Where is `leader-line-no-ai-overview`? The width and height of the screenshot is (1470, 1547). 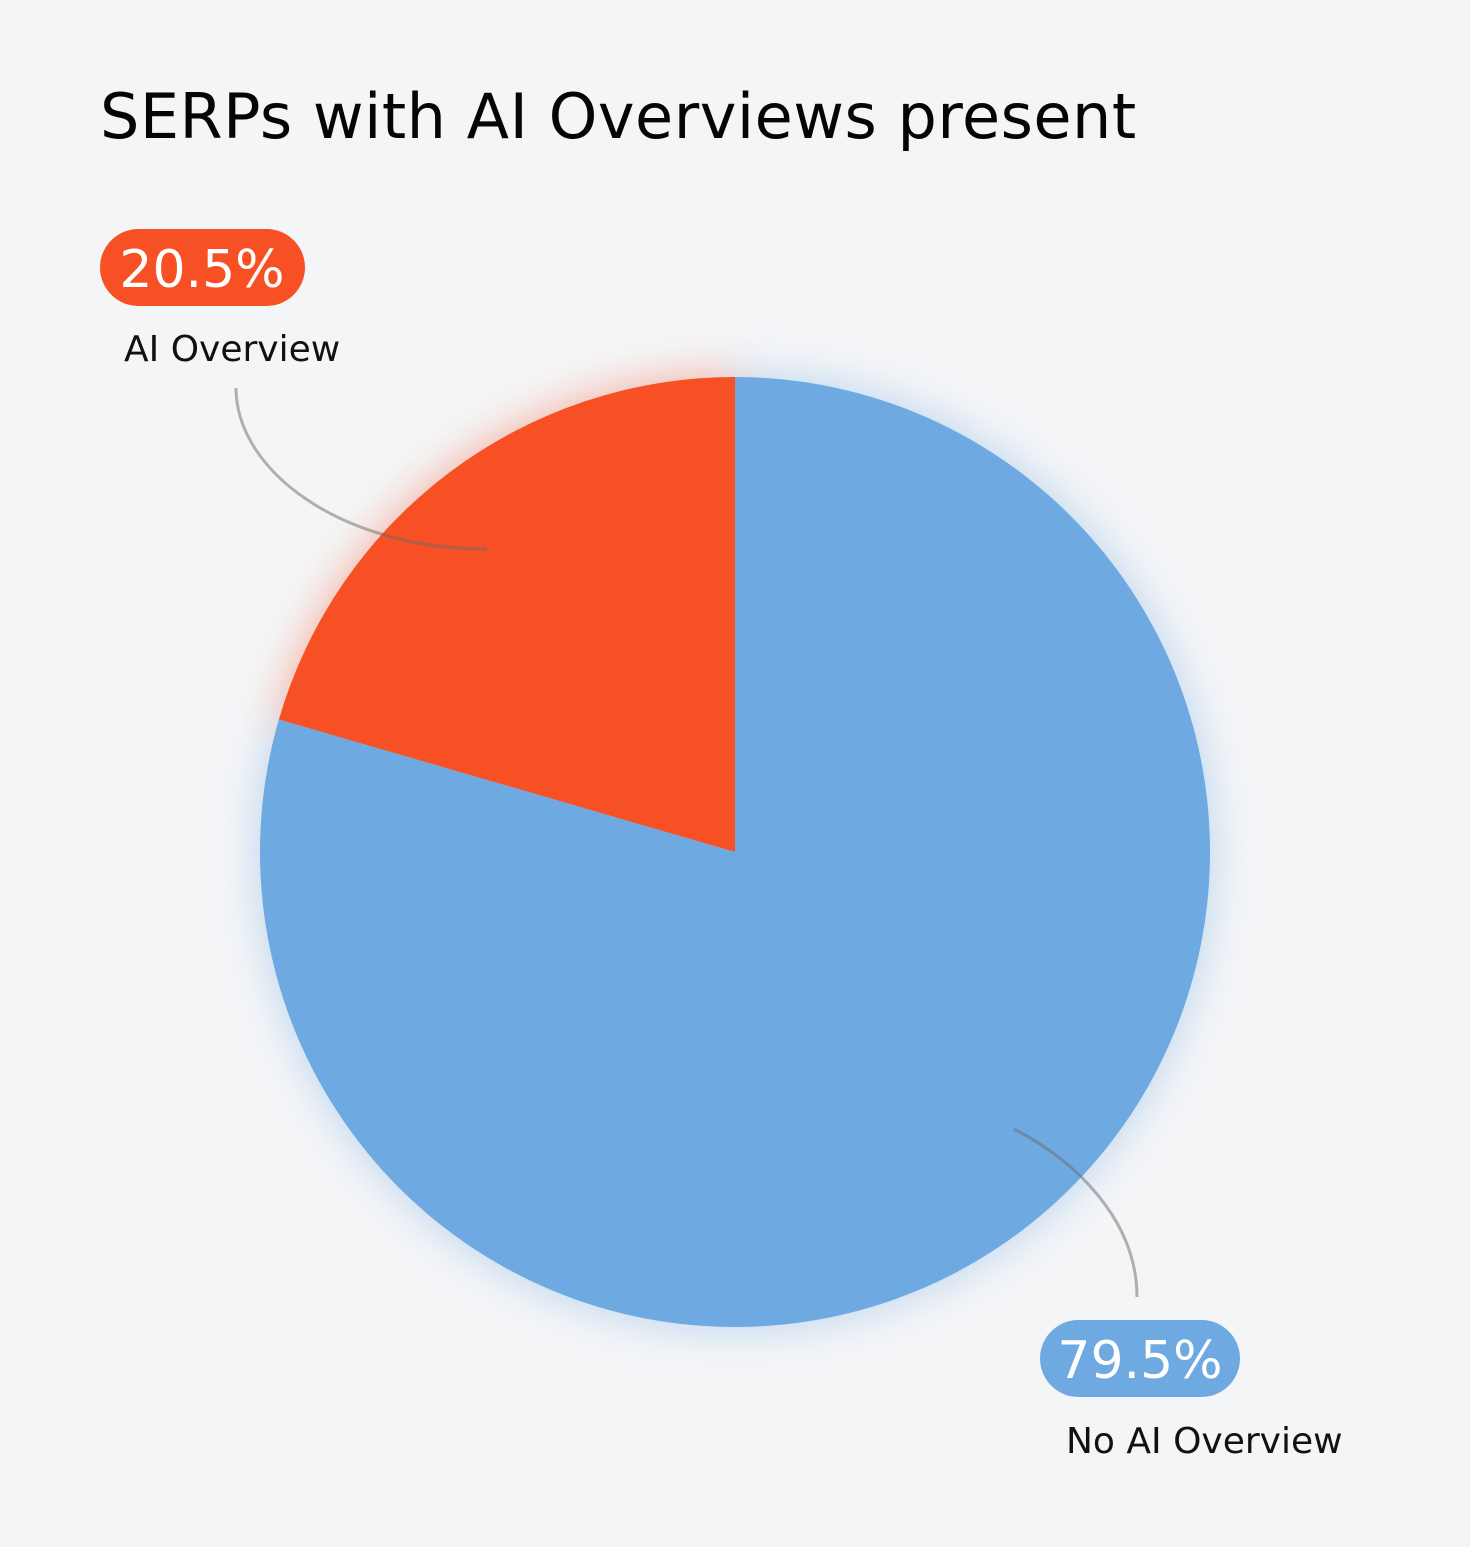 leader-line-no-ai-overview is located at coordinates (1076, 1212).